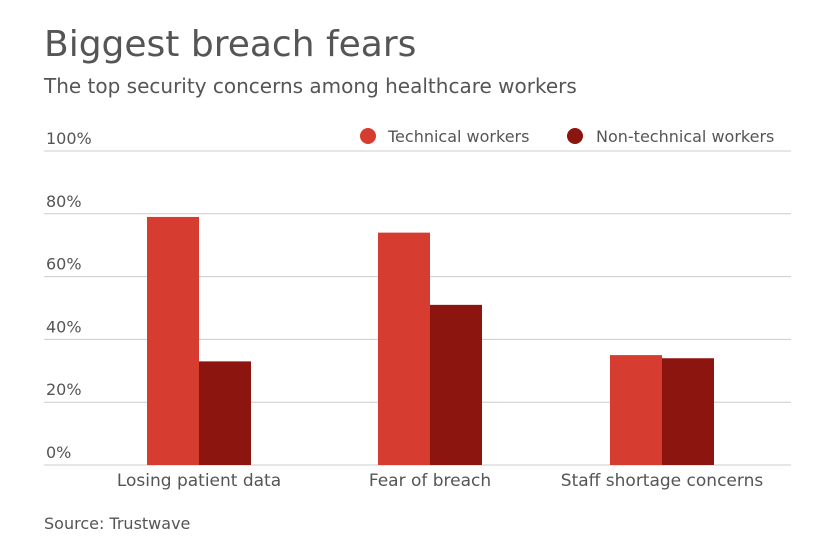  What do you see at coordinates (69, 295) in the screenshot?
I see `y-axis-ticks: 0% 20% 40% 60% 80% 100%` at bounding box center [69, 295].